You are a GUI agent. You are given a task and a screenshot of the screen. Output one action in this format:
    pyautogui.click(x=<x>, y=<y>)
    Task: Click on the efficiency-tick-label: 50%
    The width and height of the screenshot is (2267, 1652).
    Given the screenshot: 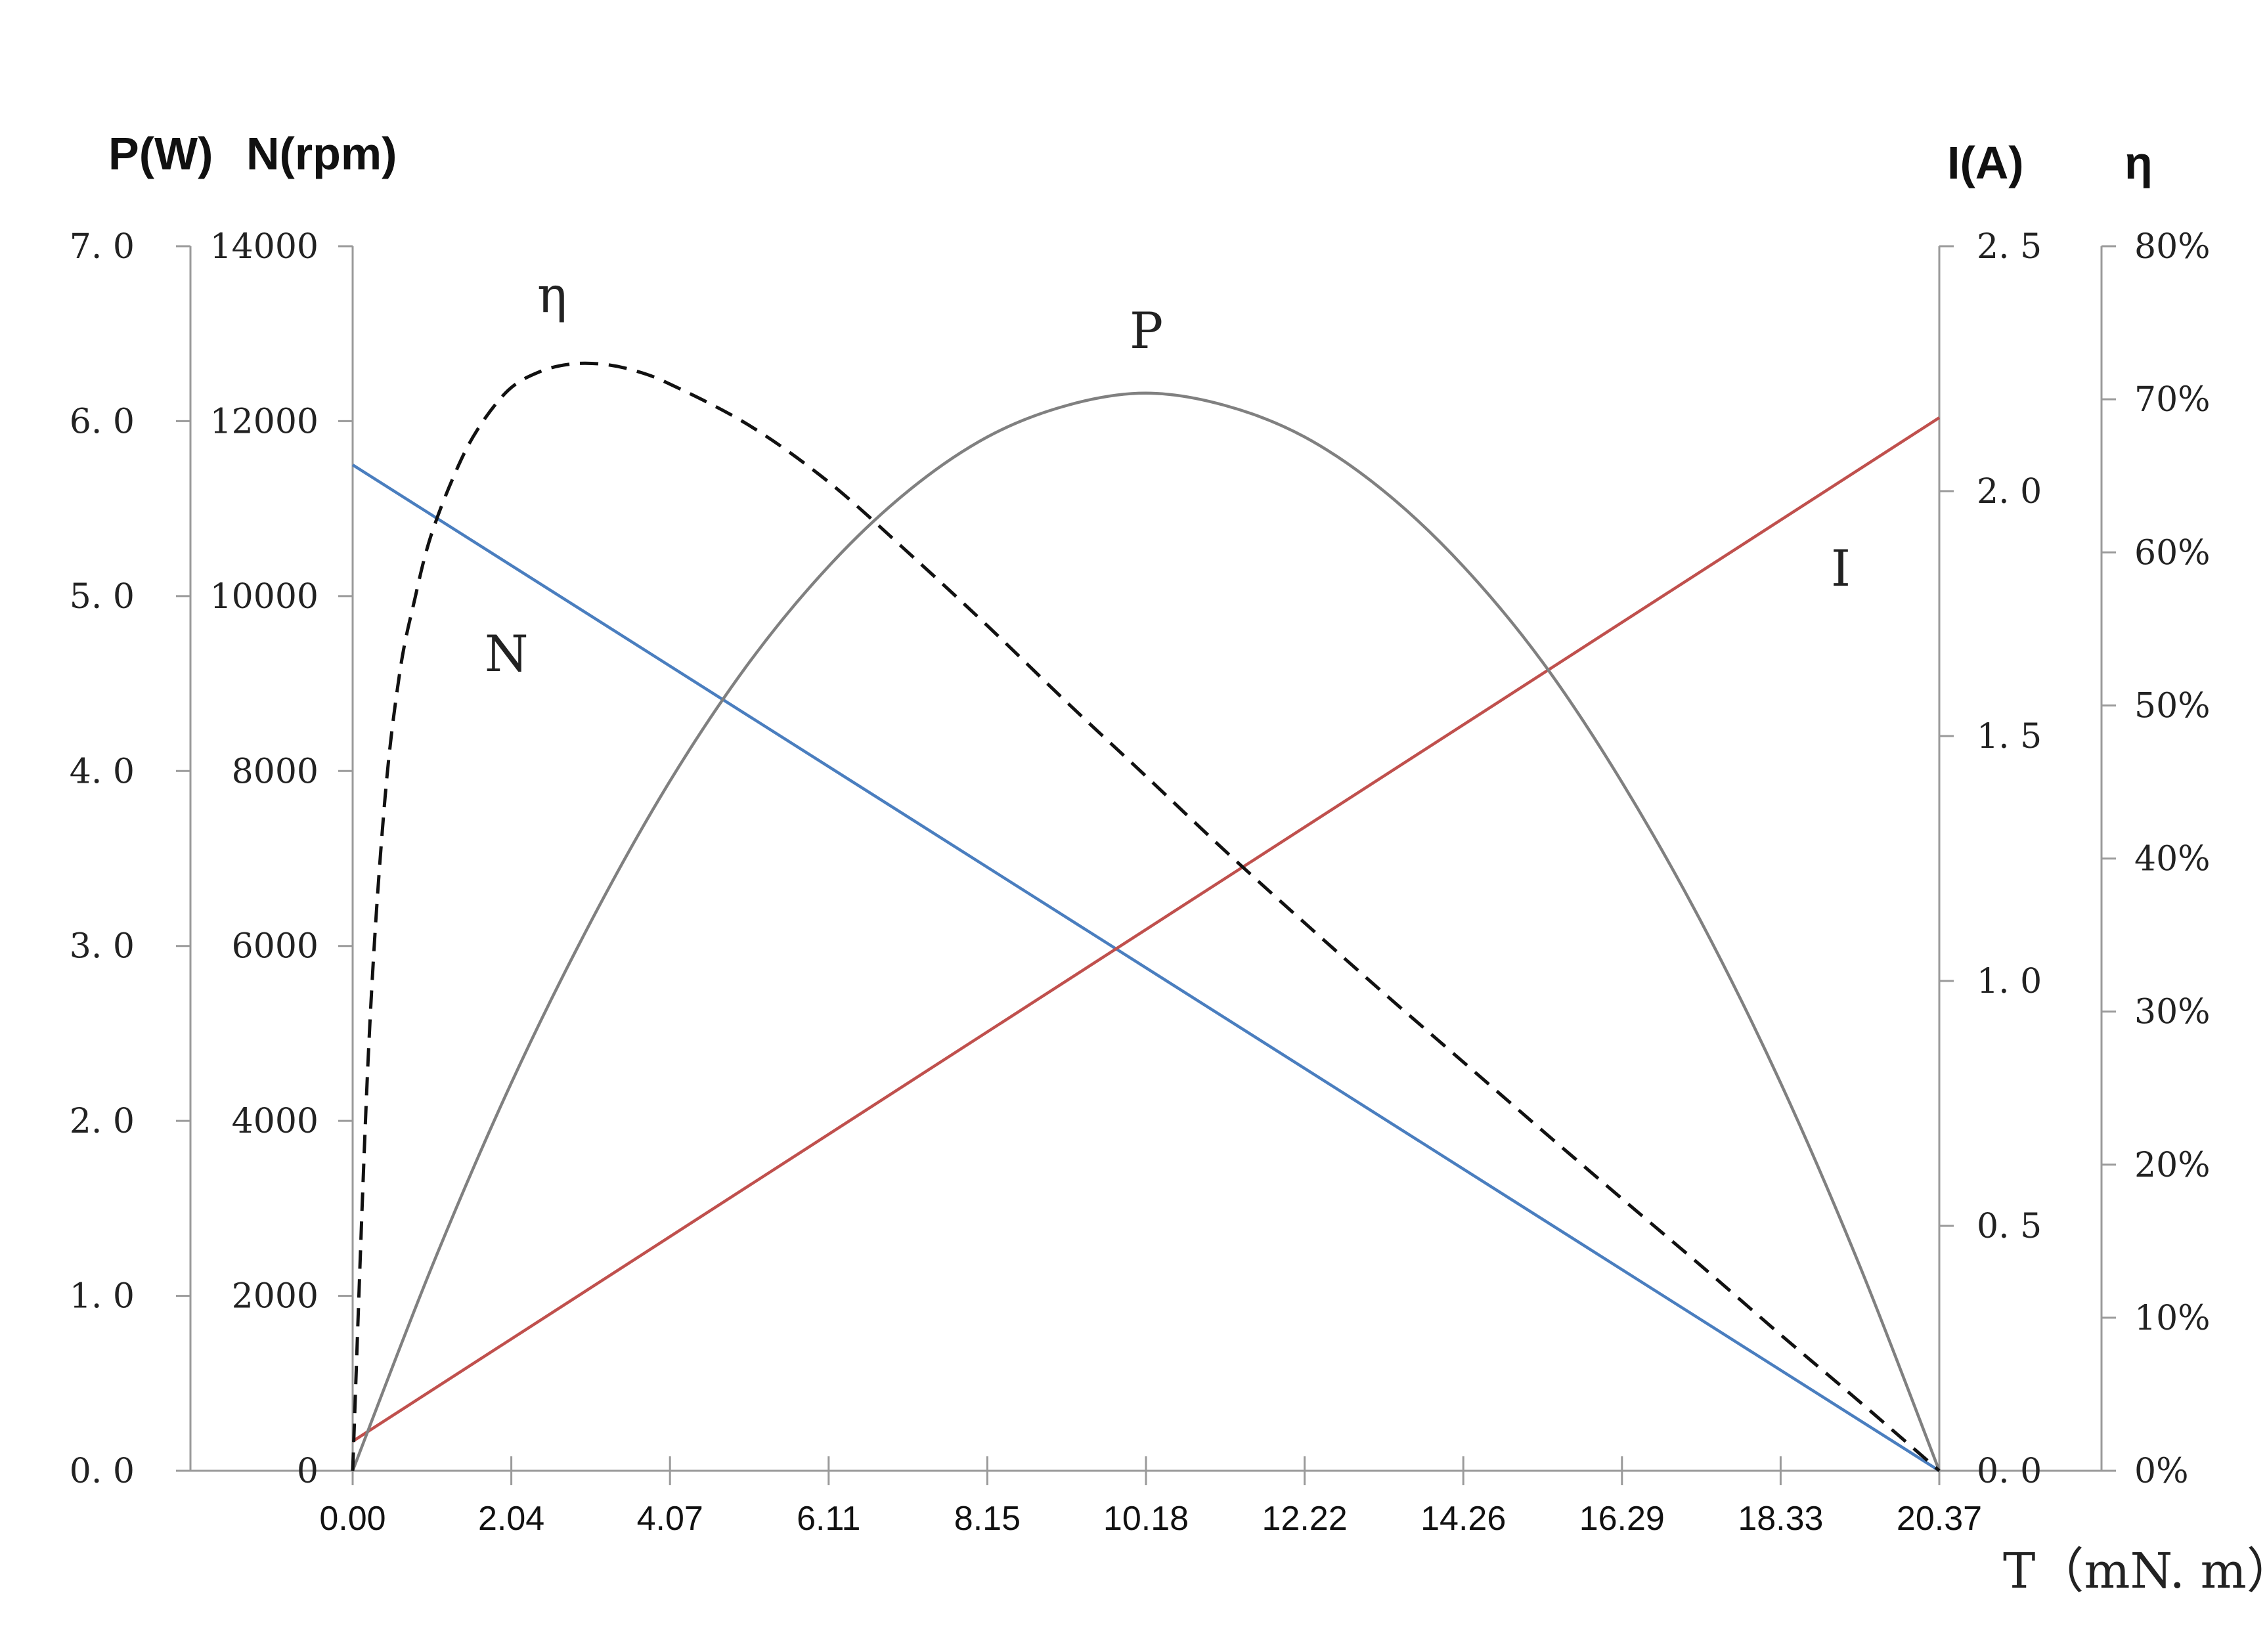 What is the action you would take?
    pyautogui.click(x=2172, y=706)
    